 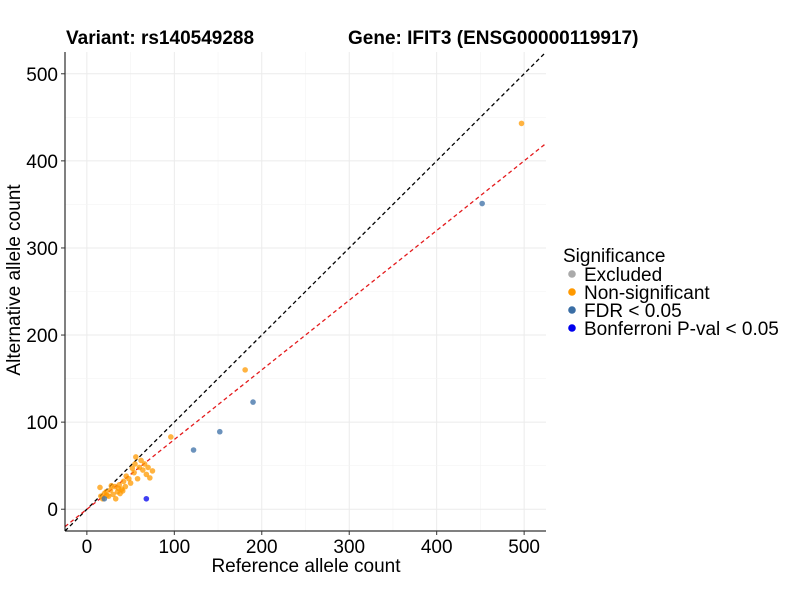 I want to click on y-tick-label: 400, so click(x=42, y=162).